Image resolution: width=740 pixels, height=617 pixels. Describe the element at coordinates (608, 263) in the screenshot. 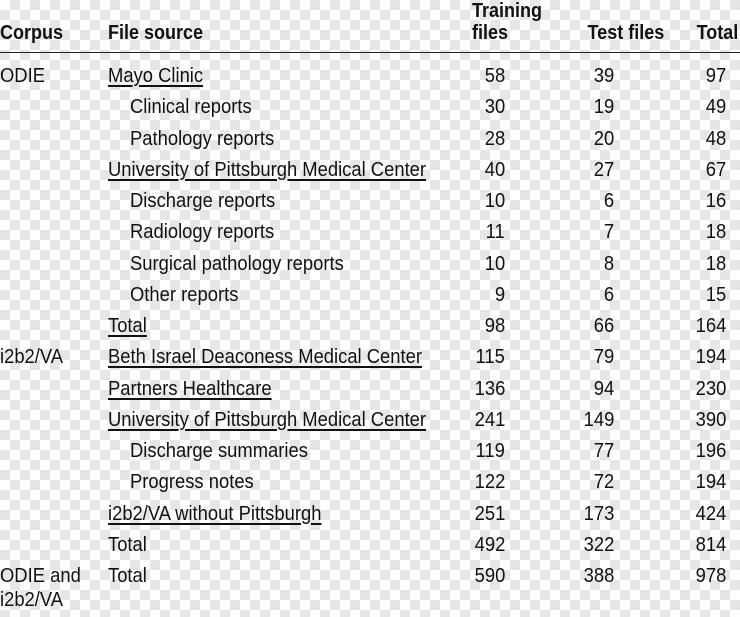

I see `test-files-cell: 8` at that location.